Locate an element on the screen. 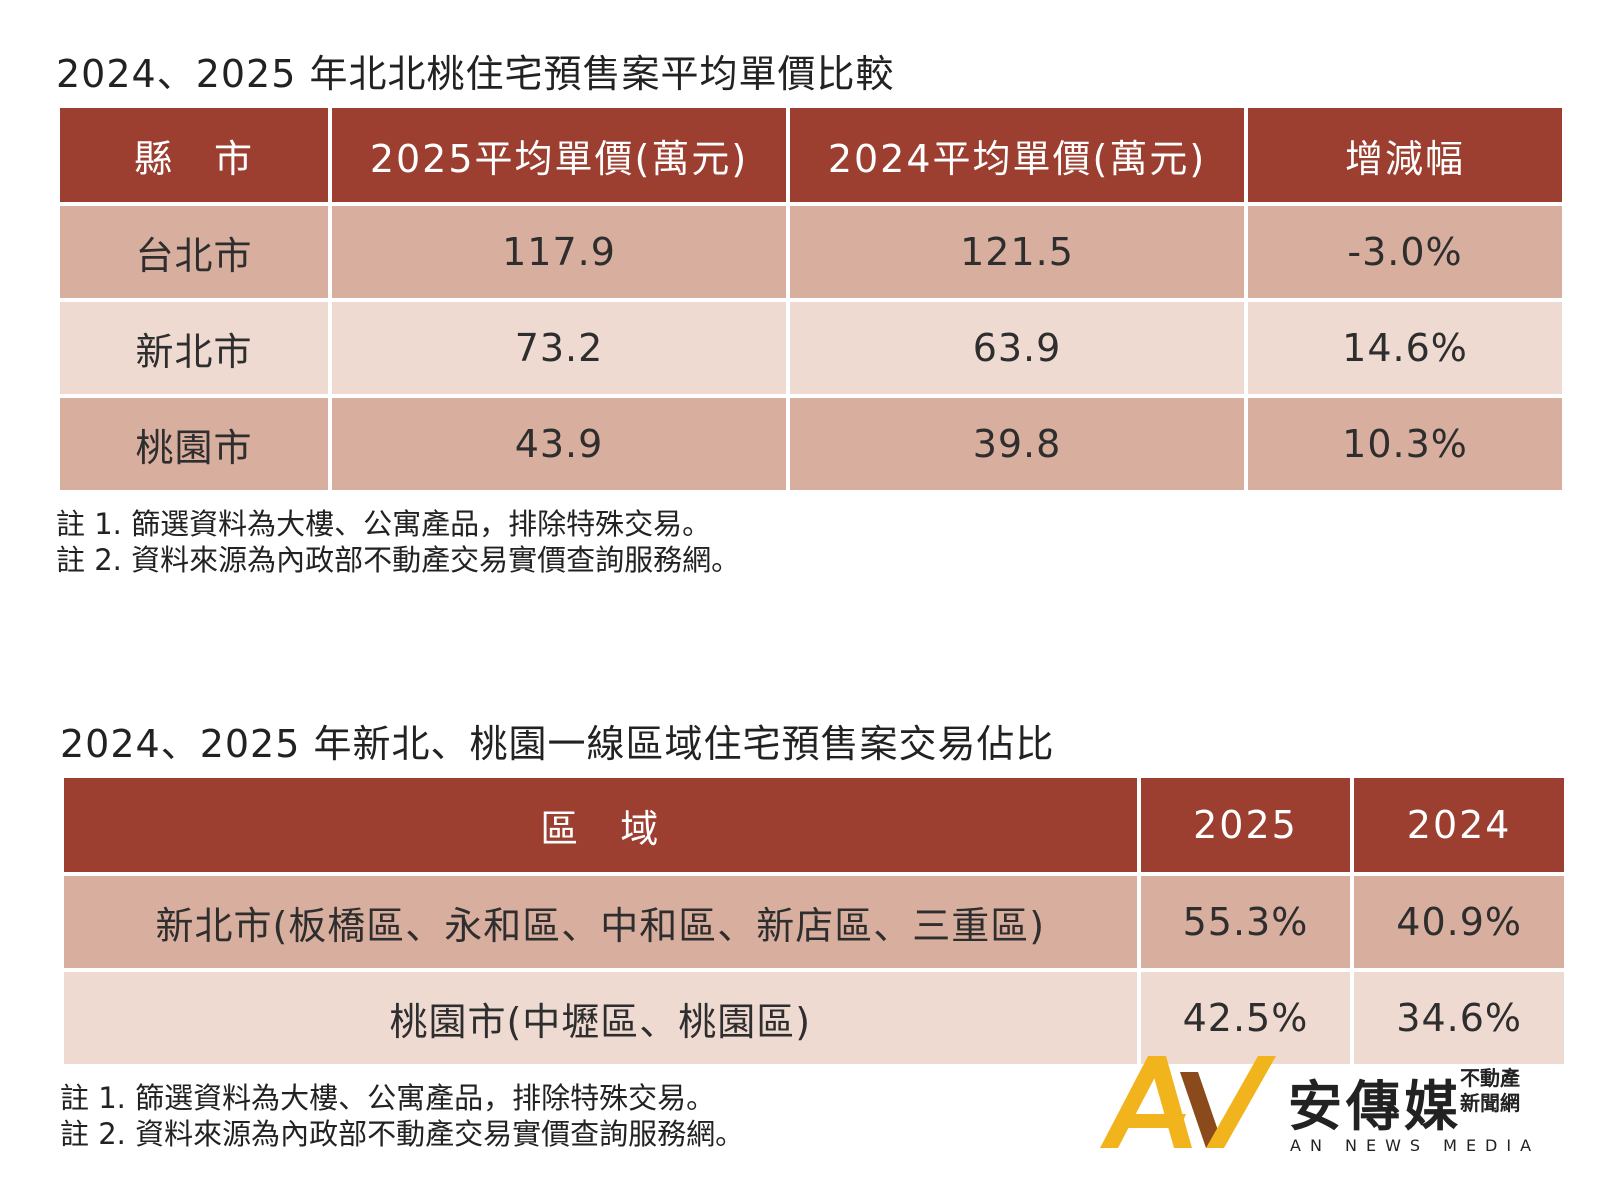  cell-2024-price: 39.8 is located at coordinates (1017, 444).